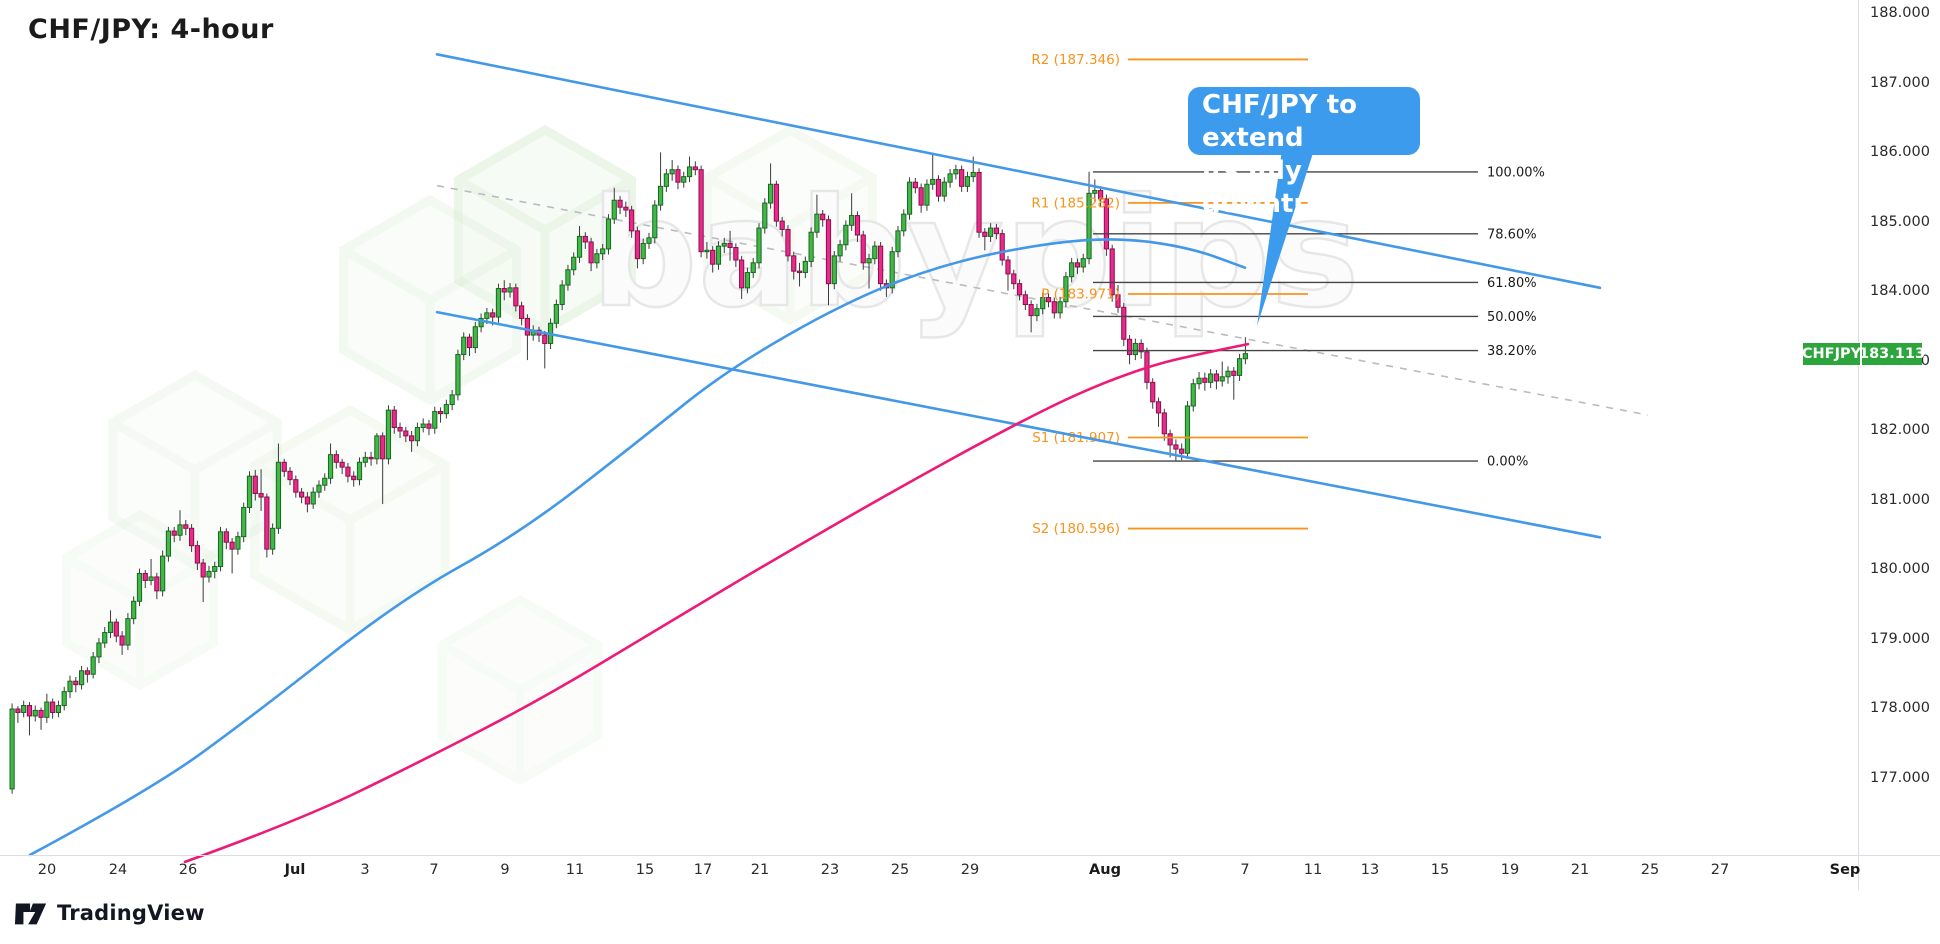 This screenshot has height=944, width=1940. Describe the element at coordinates (1512, 351) in the screenshot. I see `fib-level-label: 38.20%` at that location.